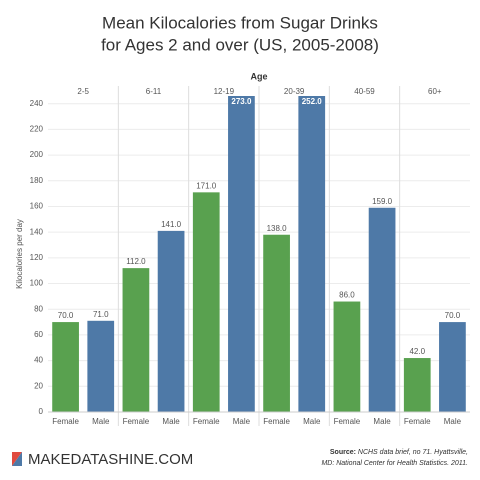  What do you see at coordinates (240, 22) in the screenshot?
I see `chart-title: Mean Kilocalories from Sugar Drinks` at bounding box center [240, 22].